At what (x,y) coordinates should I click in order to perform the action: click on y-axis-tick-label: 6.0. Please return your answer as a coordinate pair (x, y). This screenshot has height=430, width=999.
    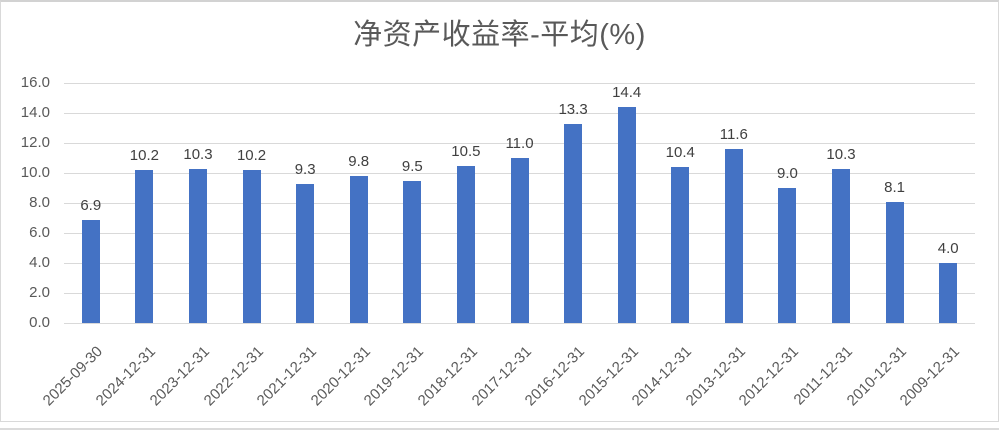
    Looking at the image, I should click on (39, 232).